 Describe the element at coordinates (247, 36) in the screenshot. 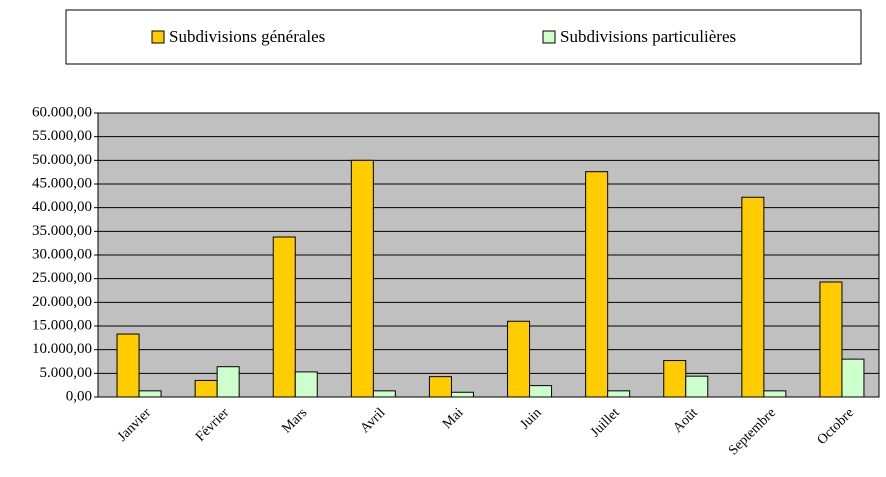

I see `legend-label: Subdivisions générales` at that location.